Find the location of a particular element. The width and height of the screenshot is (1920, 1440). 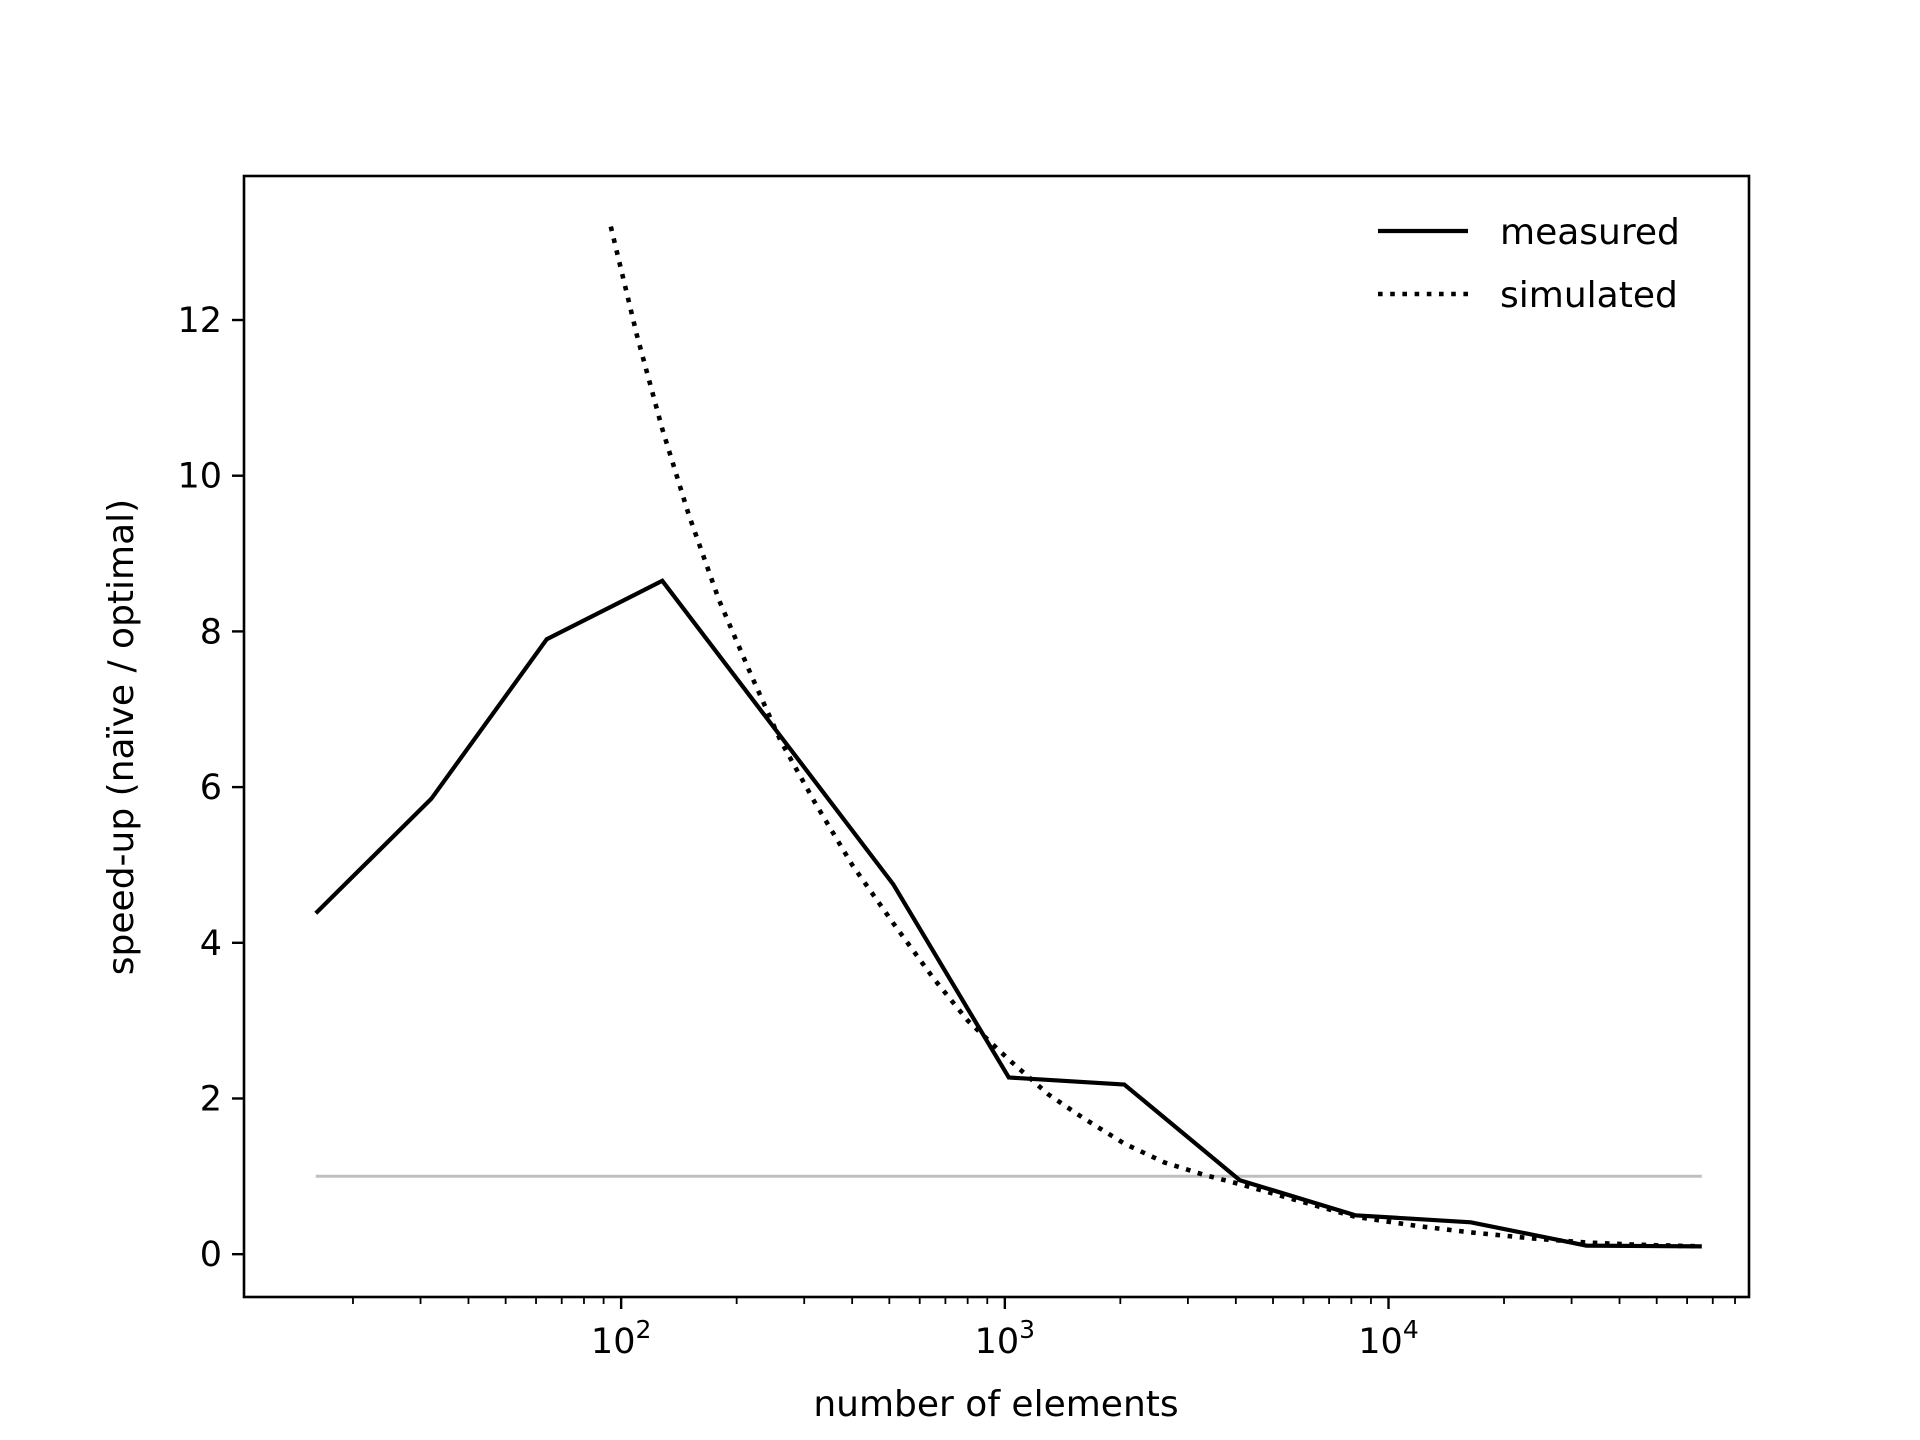

legend-label-measured: measured is located at coordinates (1590, 232).